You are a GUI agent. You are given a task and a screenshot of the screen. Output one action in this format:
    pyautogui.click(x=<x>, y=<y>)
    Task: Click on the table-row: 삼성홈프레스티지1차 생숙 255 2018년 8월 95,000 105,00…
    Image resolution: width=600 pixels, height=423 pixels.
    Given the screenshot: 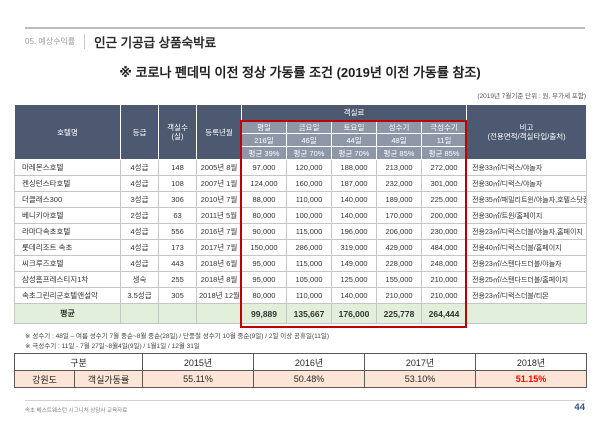 What is the action you would take?
    pyautogui.click(x=301, y=279)
    